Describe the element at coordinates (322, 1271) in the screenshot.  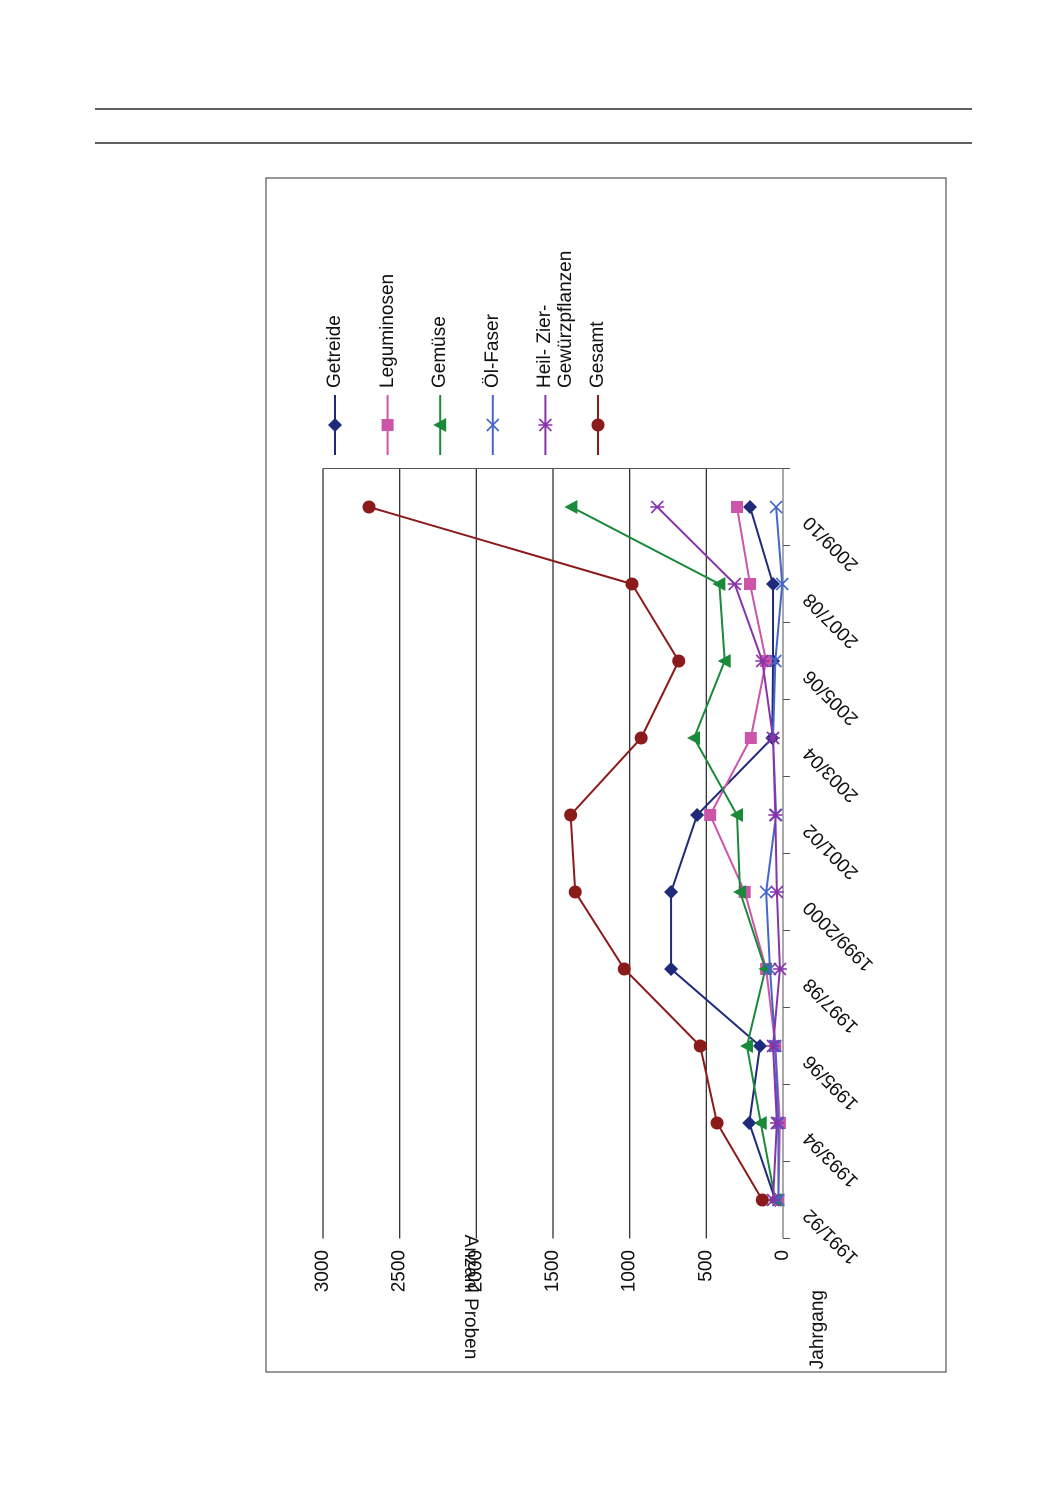
I see `y-tick-label: 3000` at that location.